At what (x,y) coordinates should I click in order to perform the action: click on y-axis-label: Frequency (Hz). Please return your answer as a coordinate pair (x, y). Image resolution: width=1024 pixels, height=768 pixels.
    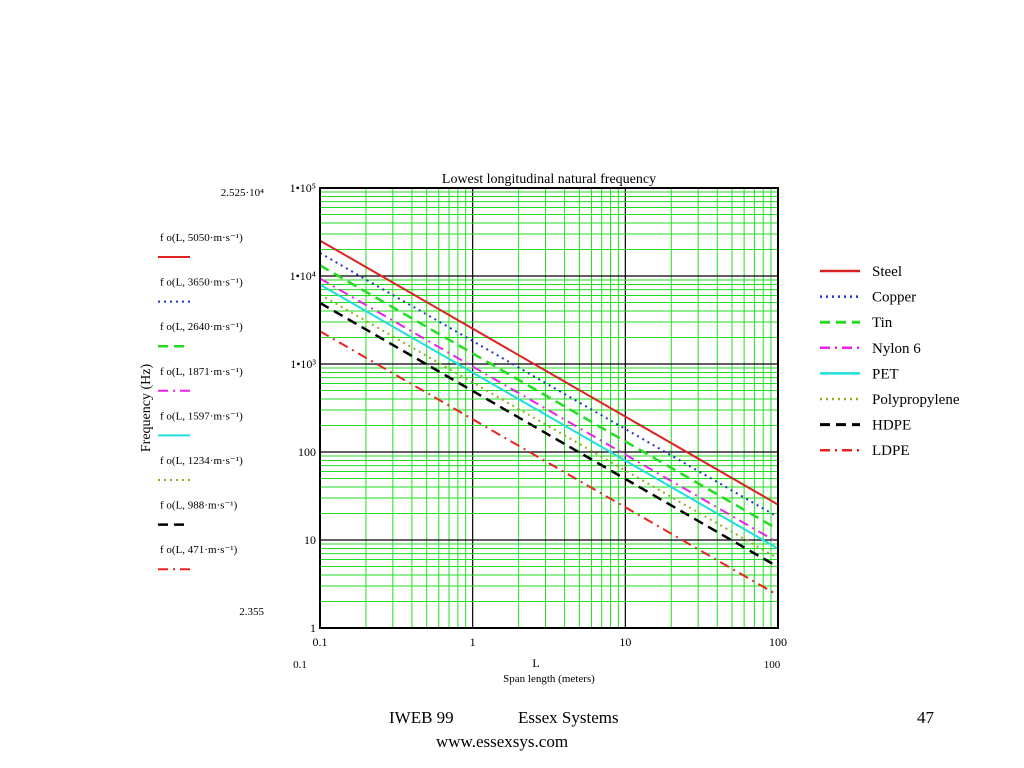
    Looking at the image, I should click on (146, 408).